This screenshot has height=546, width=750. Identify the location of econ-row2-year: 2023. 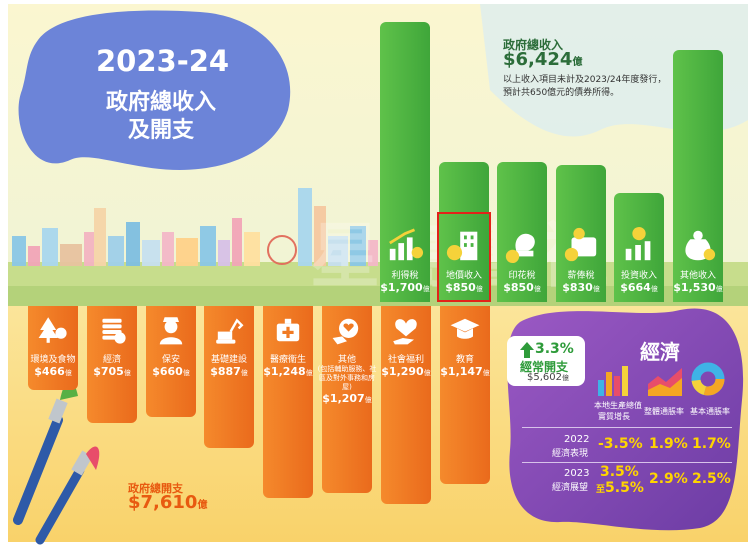
(577, 473).